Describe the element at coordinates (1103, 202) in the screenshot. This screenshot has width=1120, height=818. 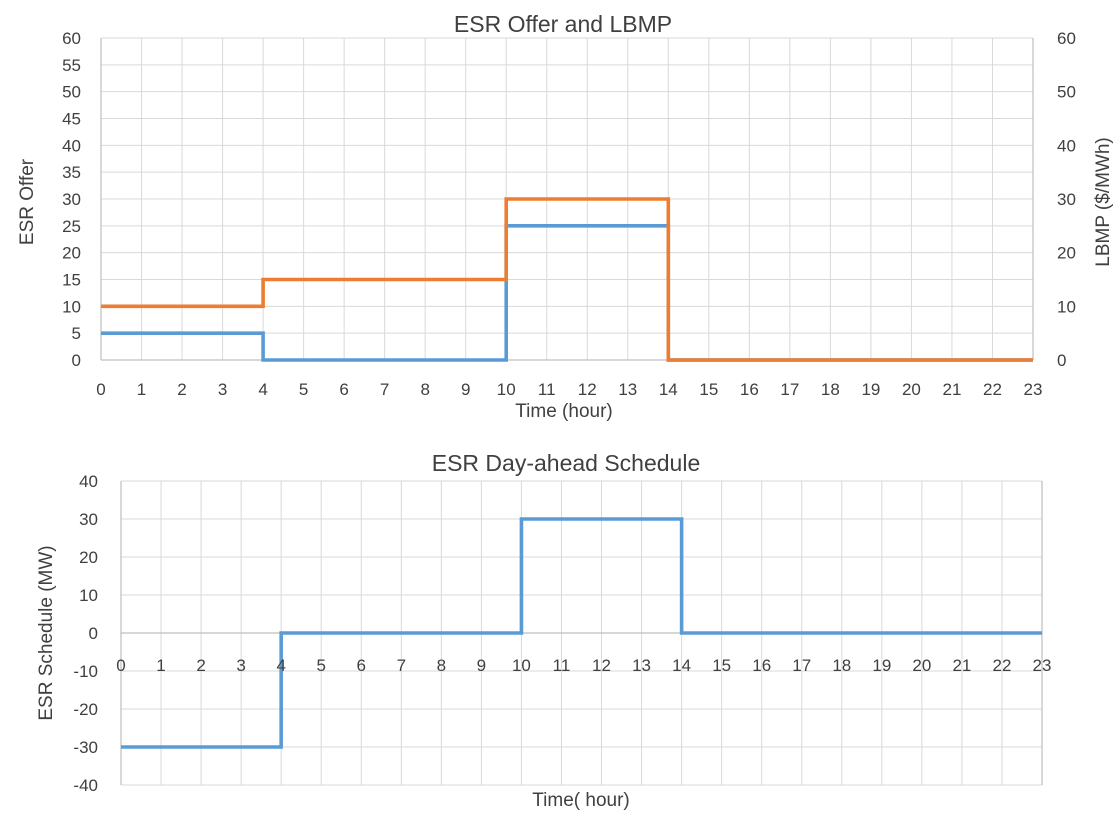
I see `chart1-y2-axis-title: LBMP ($/MWh)` at that location.